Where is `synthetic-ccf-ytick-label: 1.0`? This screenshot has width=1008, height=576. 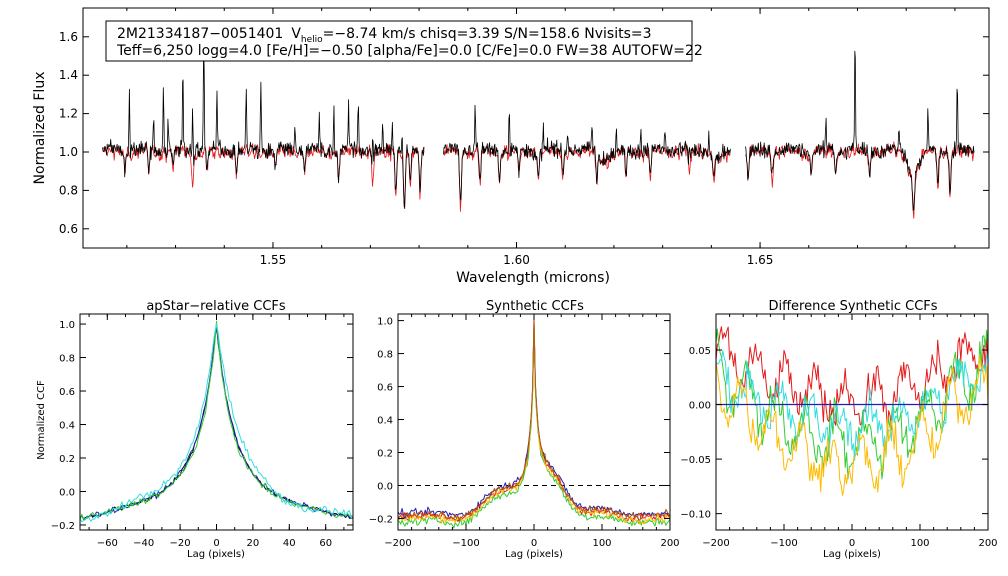 synthetic-ccf-ytick-label: 1.0 is located at coordinates (385, 322).